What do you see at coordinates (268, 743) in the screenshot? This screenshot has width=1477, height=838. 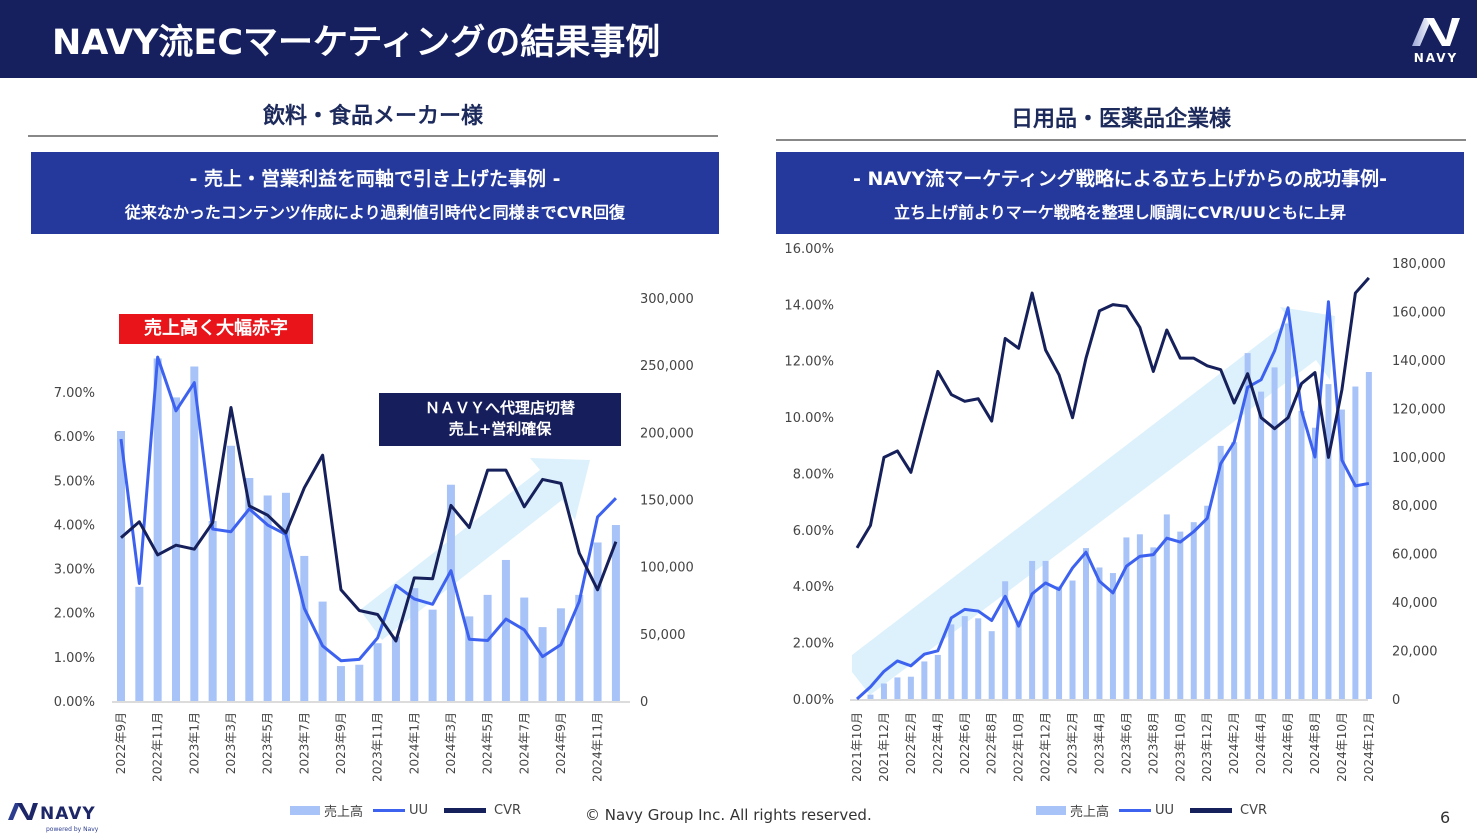 I see `x-tick-label: 2023年5月` at bounding box center [268, 743].